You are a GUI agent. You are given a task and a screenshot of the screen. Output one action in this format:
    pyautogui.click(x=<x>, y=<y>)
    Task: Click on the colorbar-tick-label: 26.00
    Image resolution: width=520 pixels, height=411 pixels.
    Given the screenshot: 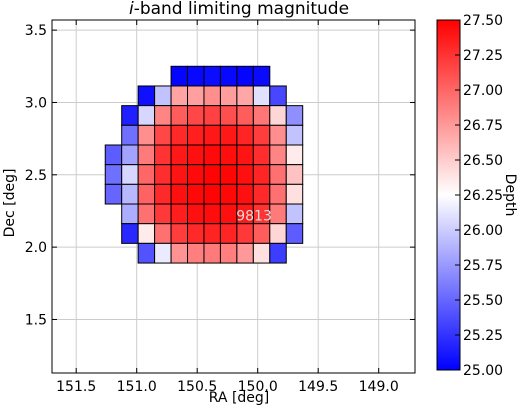 What is the action you would take?
    pyautogui.click(x=483, y=231)
    